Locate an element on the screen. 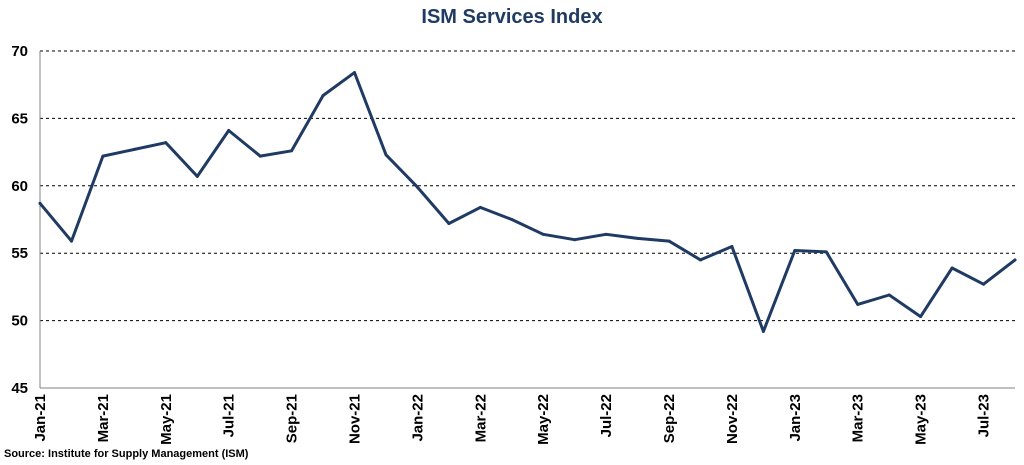 The height and width of the screenshot is (465, 1024). x-tick-label: Nov-22 is located at coordinates (732, 419).